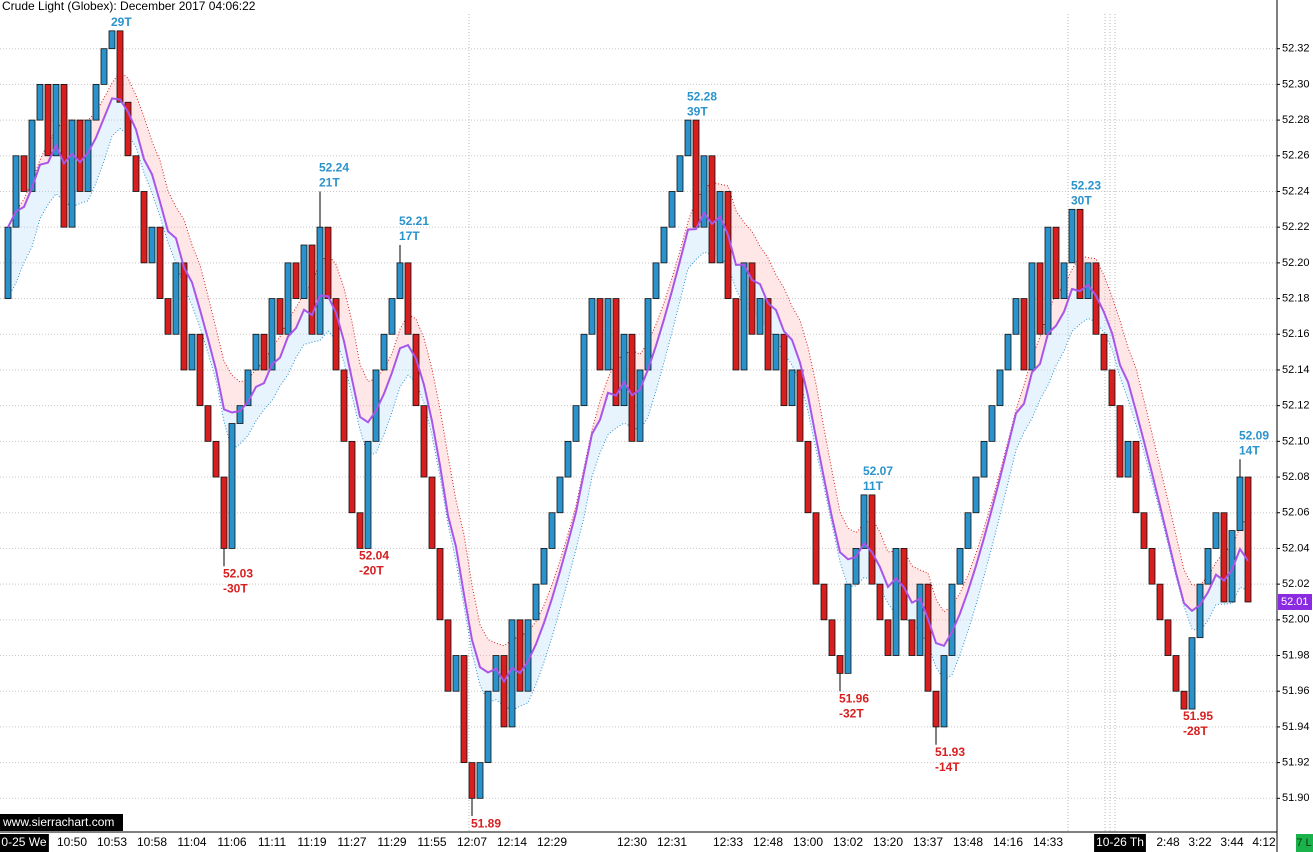  Describe the element at coordinates (888, 842) in the screenshot. I see `x-tick-label: 13:20` at that location.